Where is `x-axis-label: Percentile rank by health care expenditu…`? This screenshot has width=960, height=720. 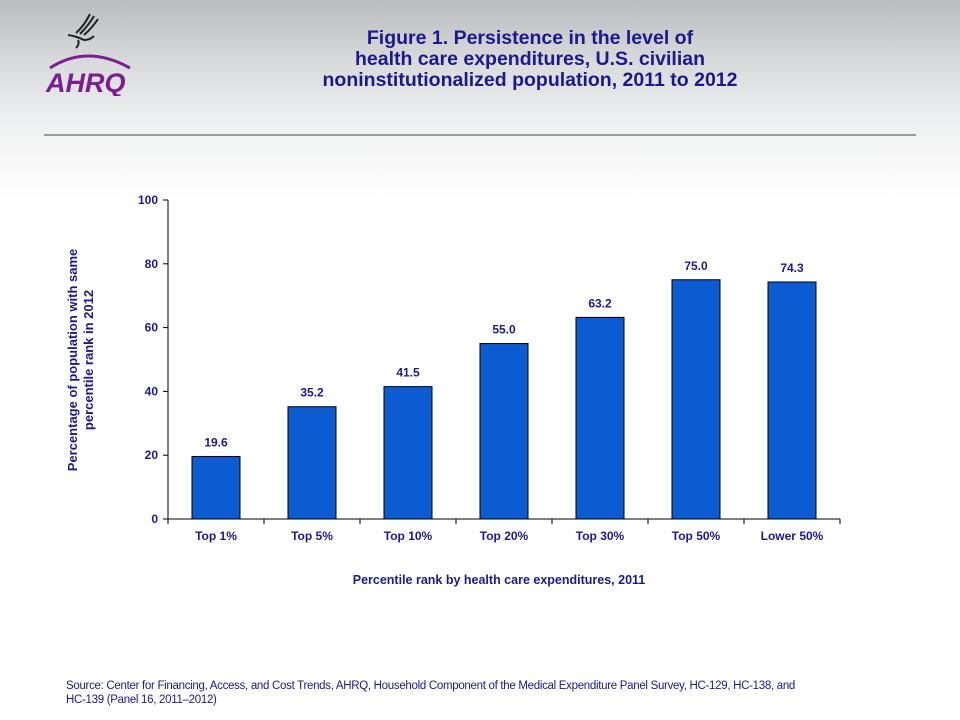
x-axis-label: Percentile rank by health care expenditu… is located at coordinates (499, 580).